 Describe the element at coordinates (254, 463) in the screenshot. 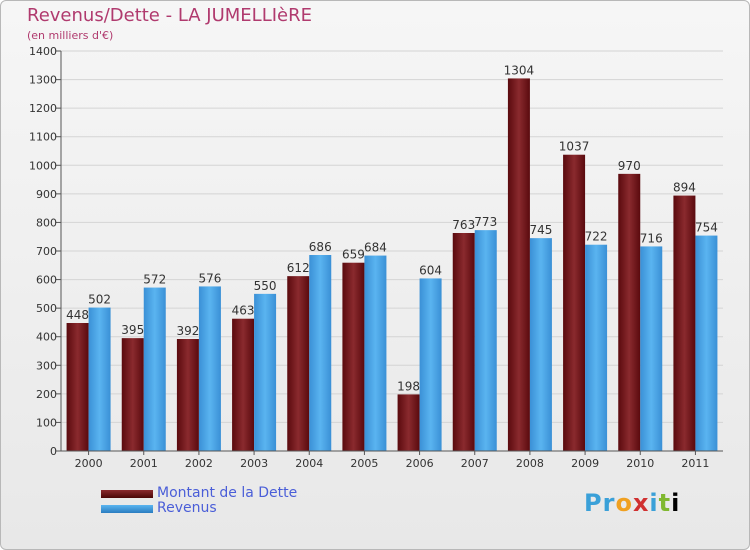

I see `x-tick-label: 2003` at that location.